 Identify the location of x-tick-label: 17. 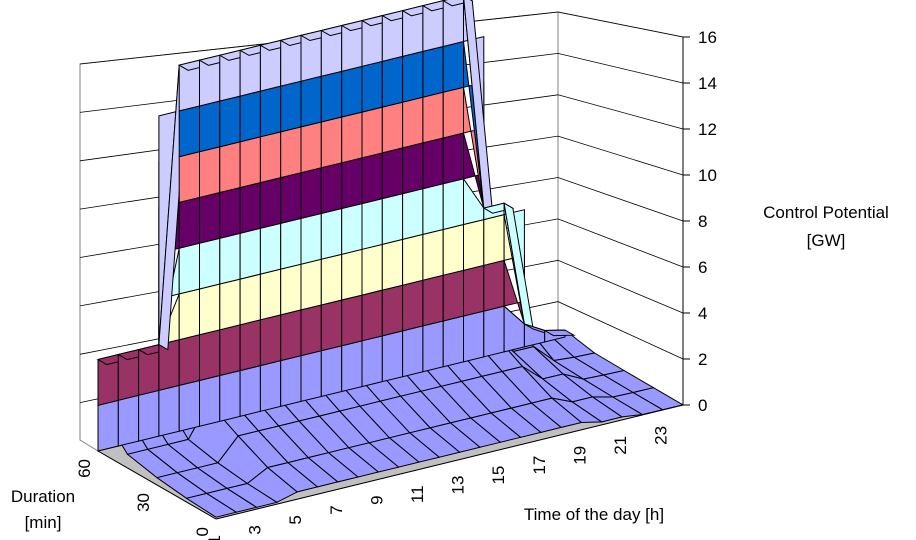
(539, 465).